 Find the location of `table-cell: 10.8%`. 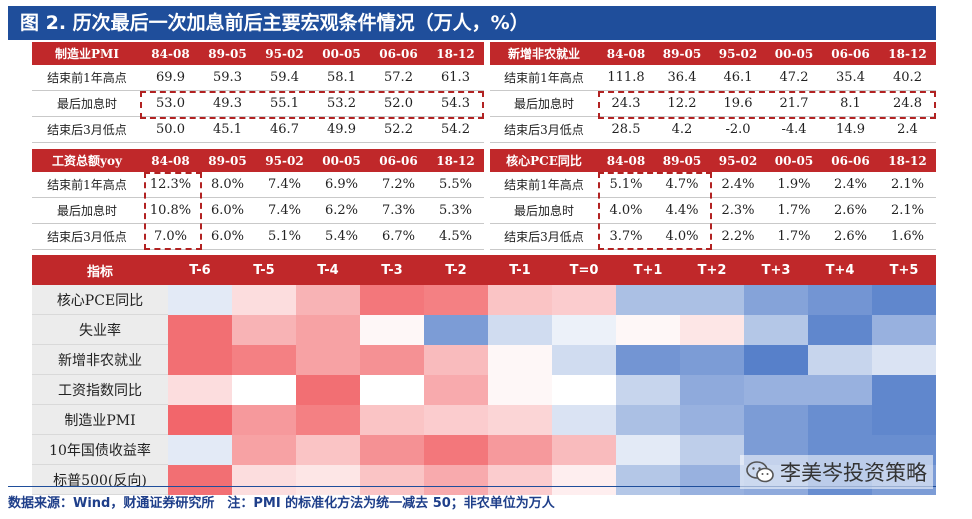

table-cell: 10.8% is located at coordinates (170, 210).